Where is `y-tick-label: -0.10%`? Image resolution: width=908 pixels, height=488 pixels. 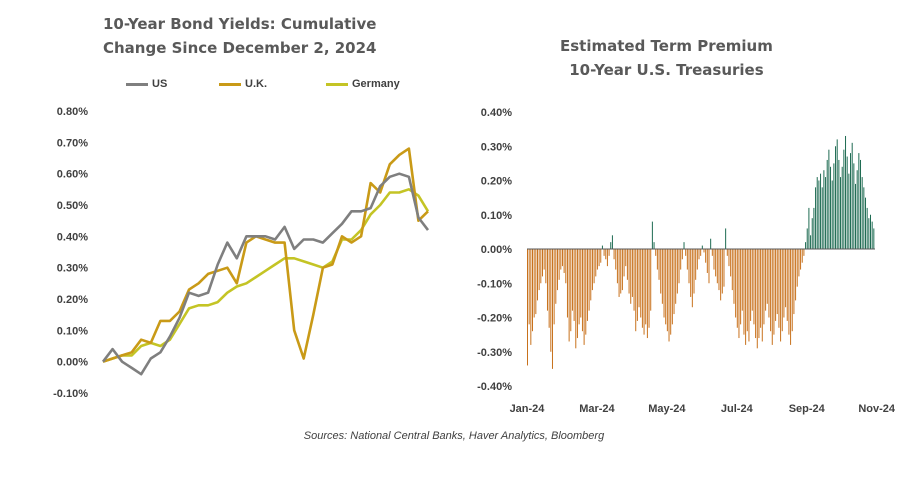 y-tick-label: -0.10% is located at coordinates (70, 394).